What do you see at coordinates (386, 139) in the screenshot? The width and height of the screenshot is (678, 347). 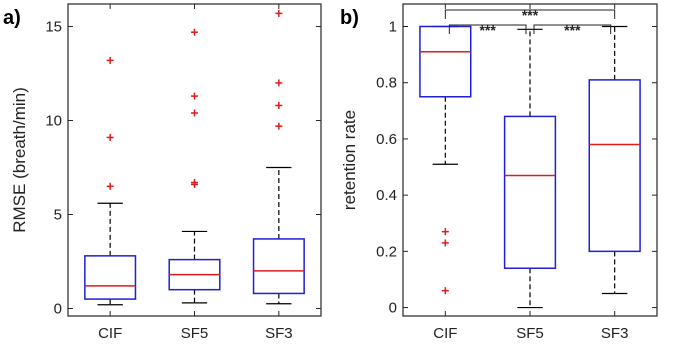 I see `y-tick-label: 0.6` at bounding box center [386, 139].